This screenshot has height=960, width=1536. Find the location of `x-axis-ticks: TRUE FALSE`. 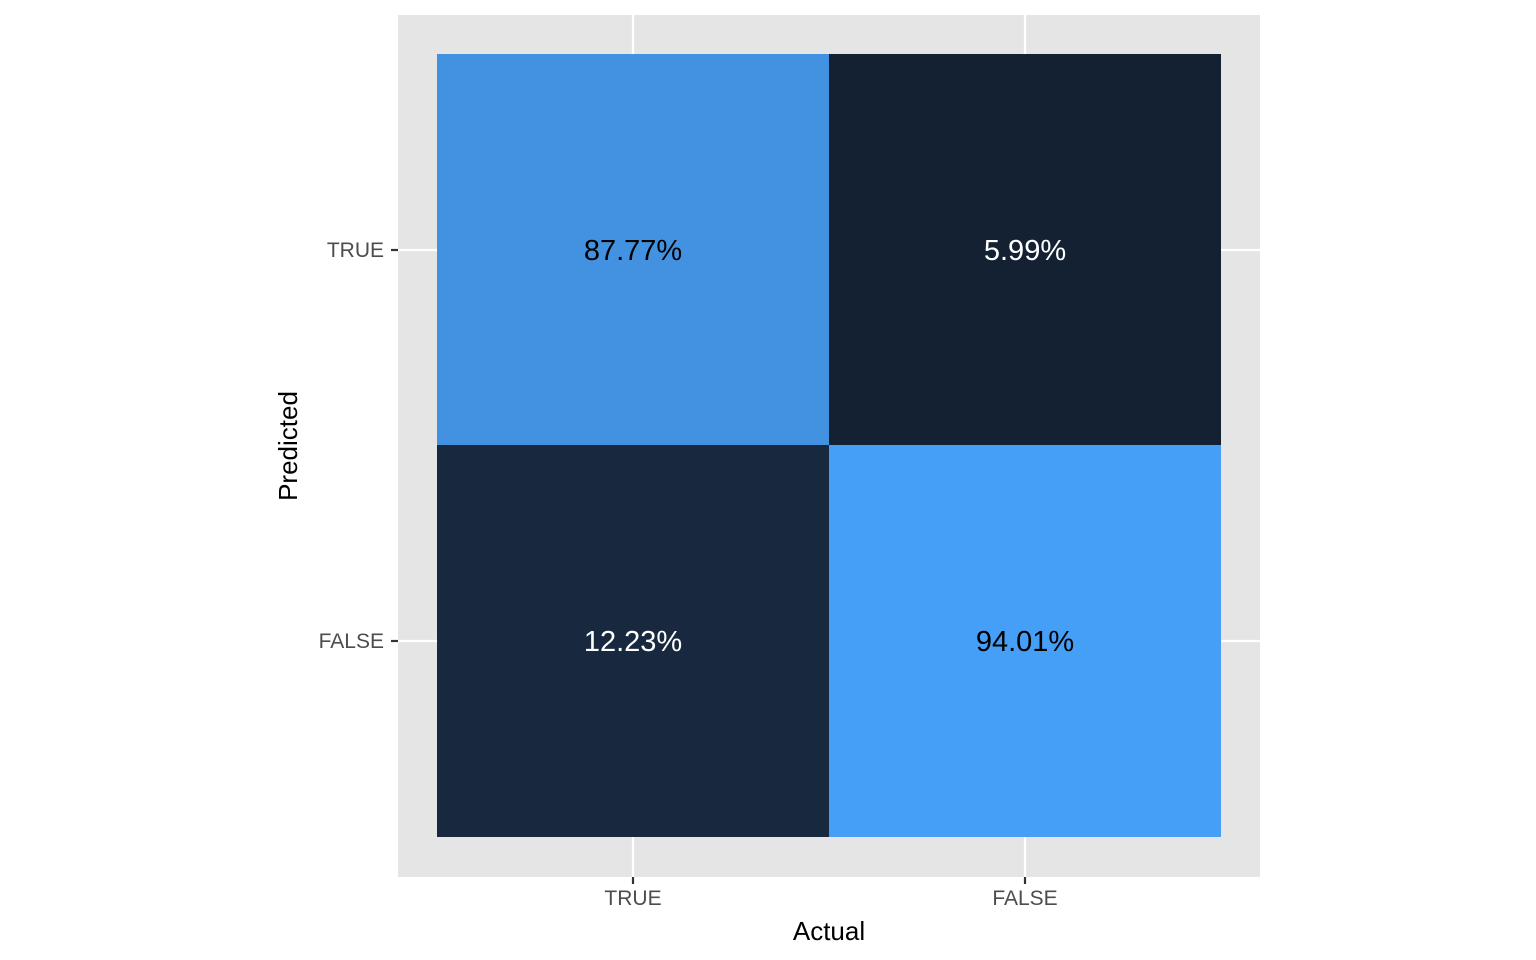

x-axis-ticks: TRUE FALSE is located at coordinates (831, 893).